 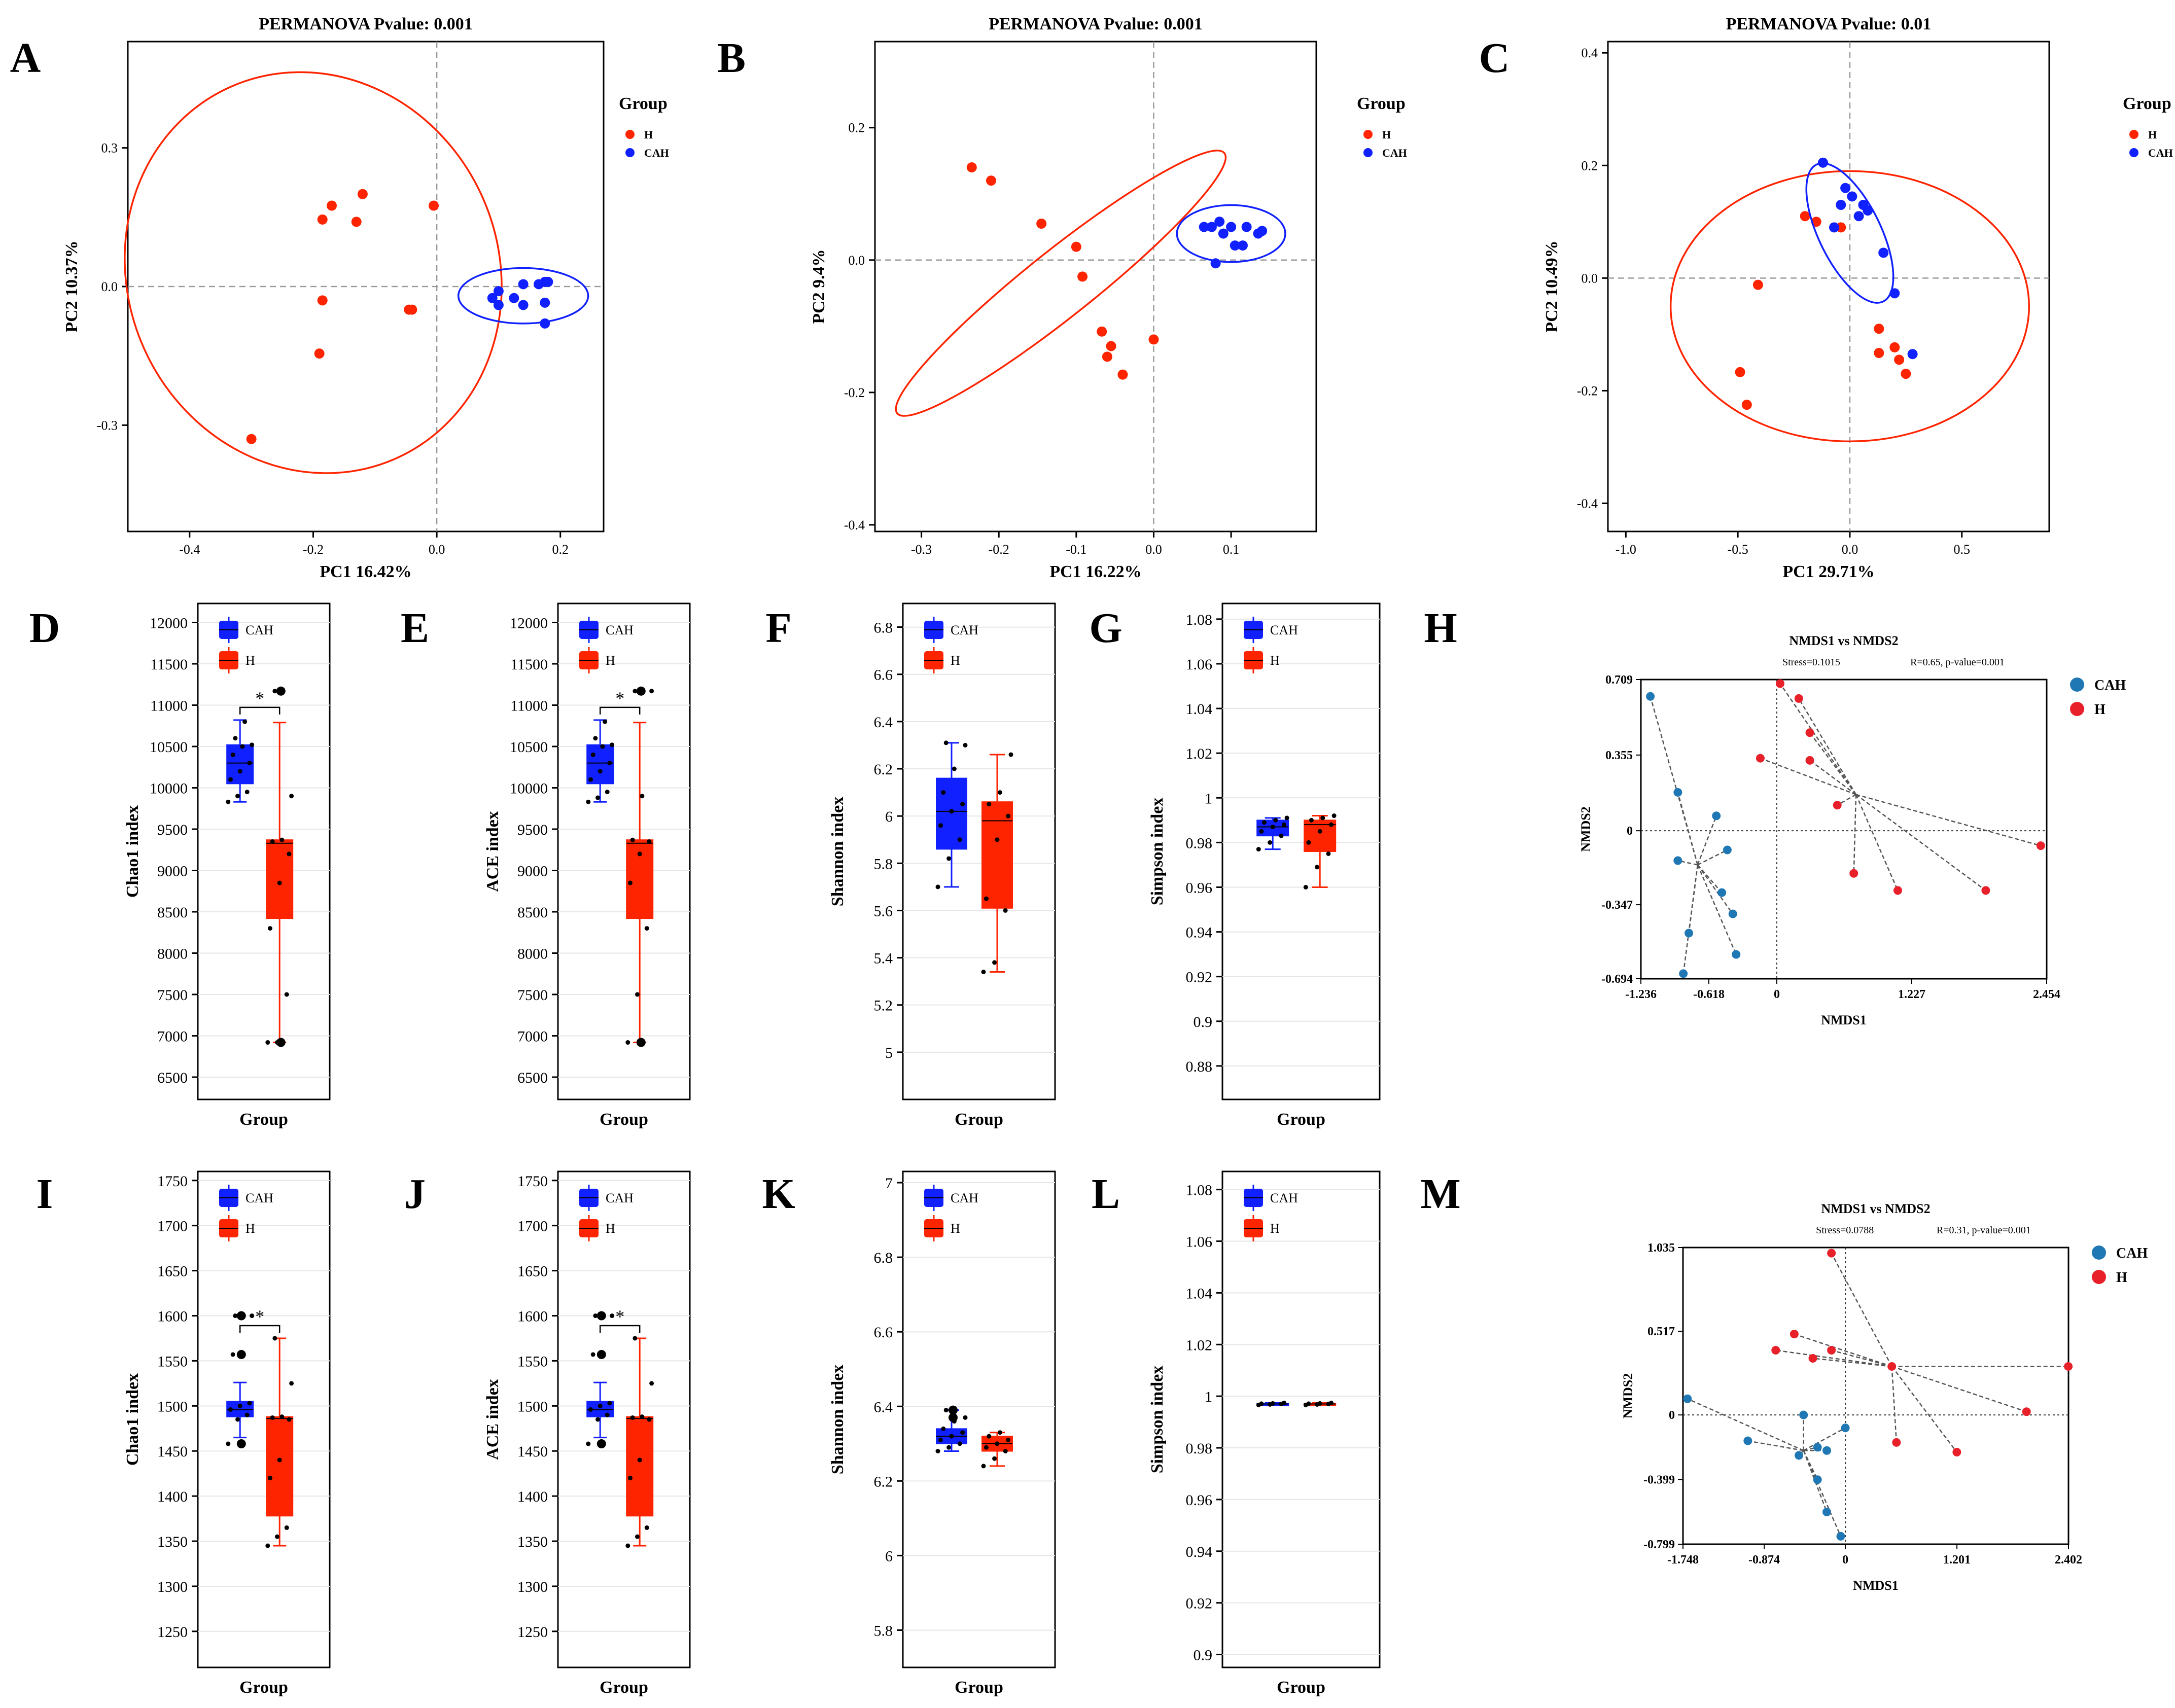 What do you see at coordinates (620, 711) in the screenshot?
I see `significance-bracket` at bounding box center [620, 711].